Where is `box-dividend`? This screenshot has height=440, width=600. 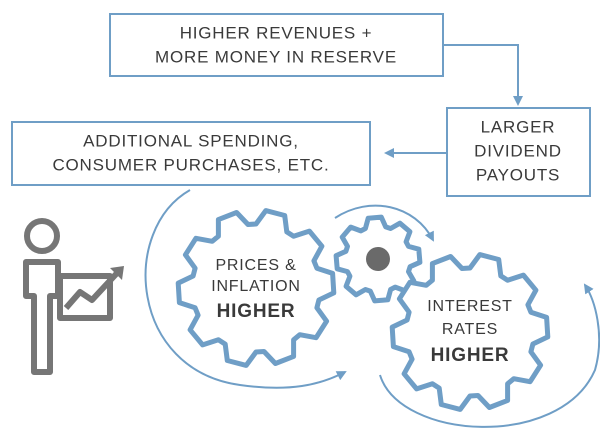 box-dividend is located at coordinates (518, 152).